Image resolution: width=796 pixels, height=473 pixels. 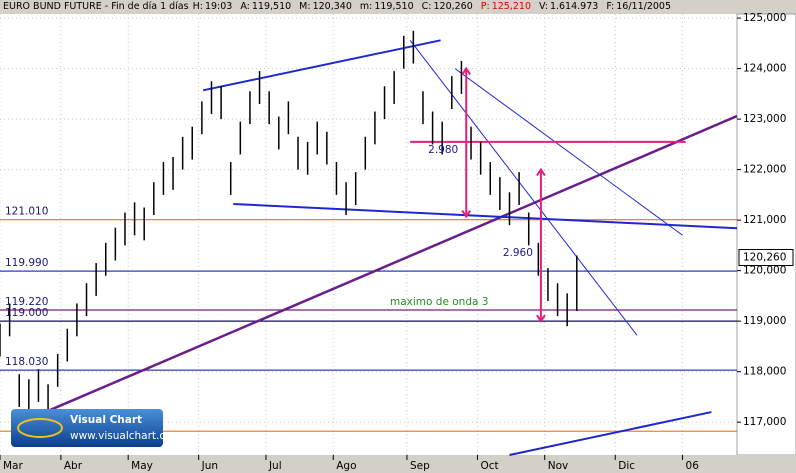 I want to click on y-tick-label: 119,000, so click(x=764, y=321).